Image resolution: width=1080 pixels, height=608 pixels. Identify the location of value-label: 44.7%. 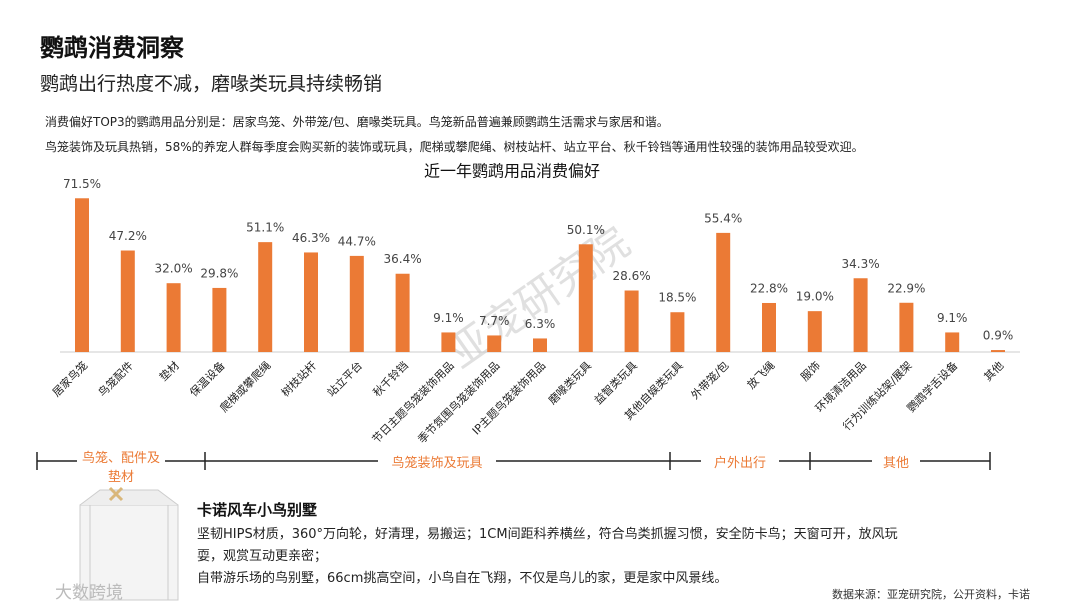
(357, 241).